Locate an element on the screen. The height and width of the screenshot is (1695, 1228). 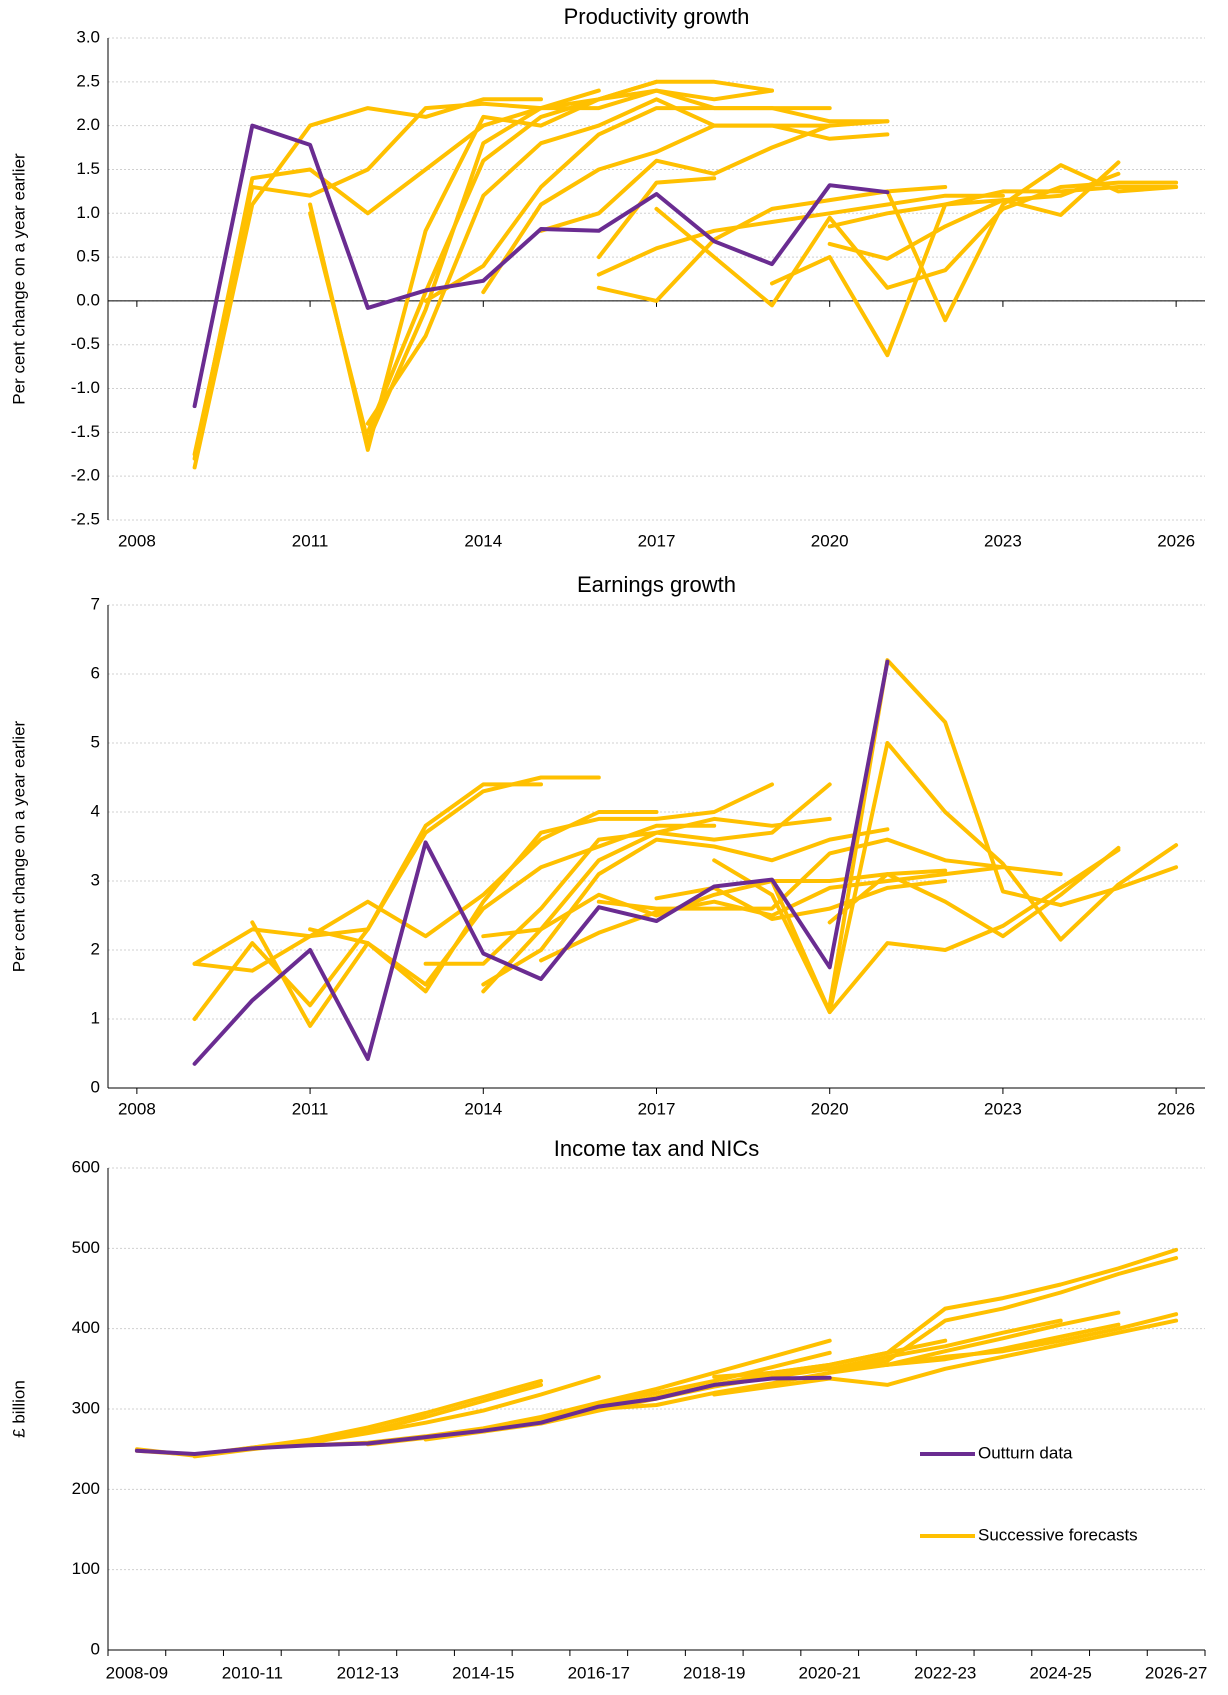
y-tick-label: 3 is located at coordinates (95, 879).